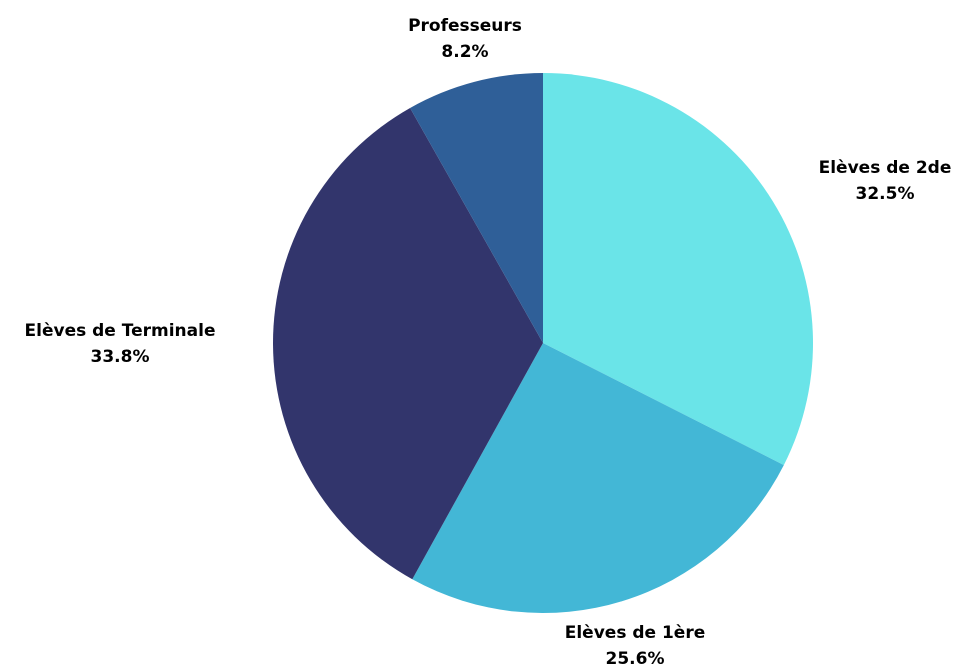 This screenshot has width=960, height=672. What do you see at coordinates (635, 633) in the screenshot?
I see `slice-label-eleves-1ere-name: Elèves de 1ère` at bounding box center [635, 633].